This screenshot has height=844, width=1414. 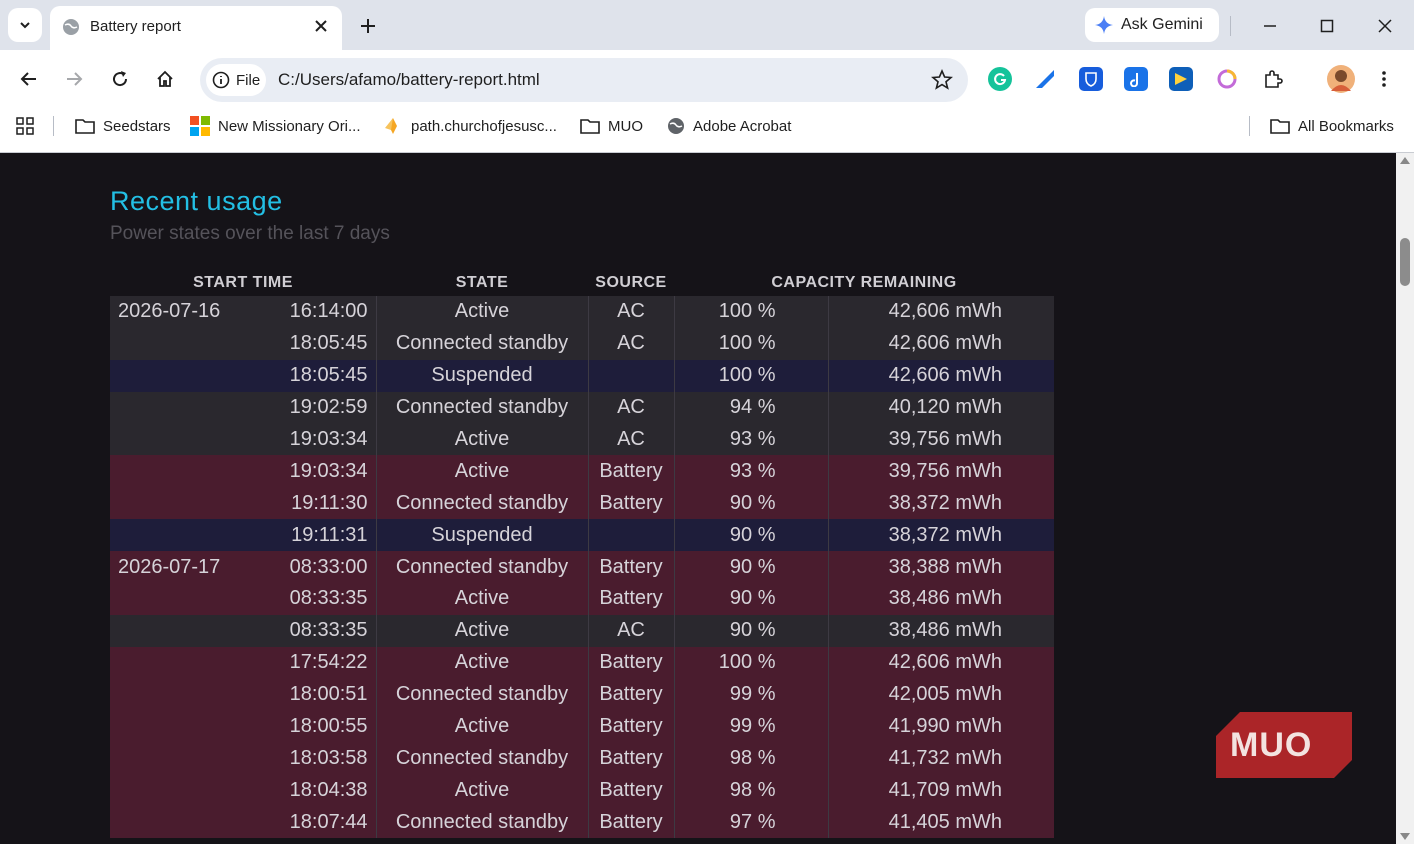 I want to click on ask-gemini-button: Ask Gemini, so click(x=1152, y=25).